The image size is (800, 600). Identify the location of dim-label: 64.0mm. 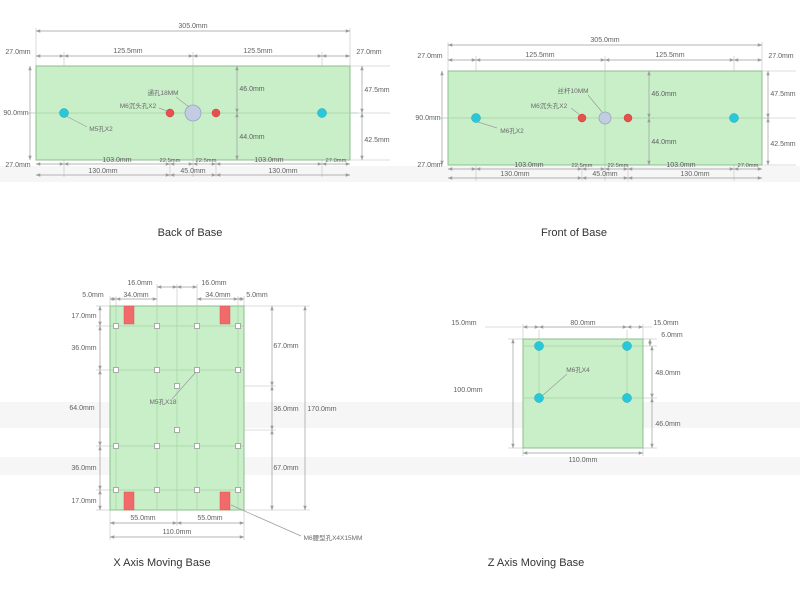
(81, 408).